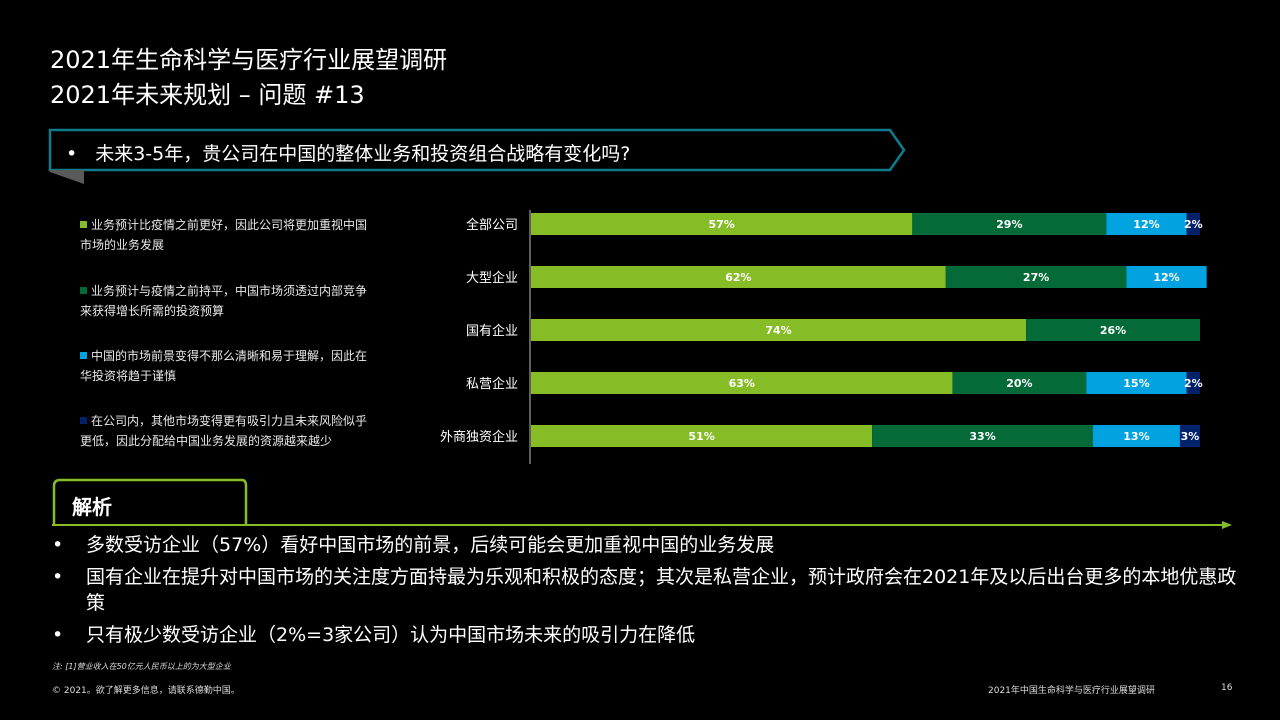 The height and width of the screenshot is (720, 1280). Describe the element at coordinates (206, 441) in the screenshot. I see `legend-text-4b: 更低，因此分配给中国业务发展的资源越来越少` at that location.